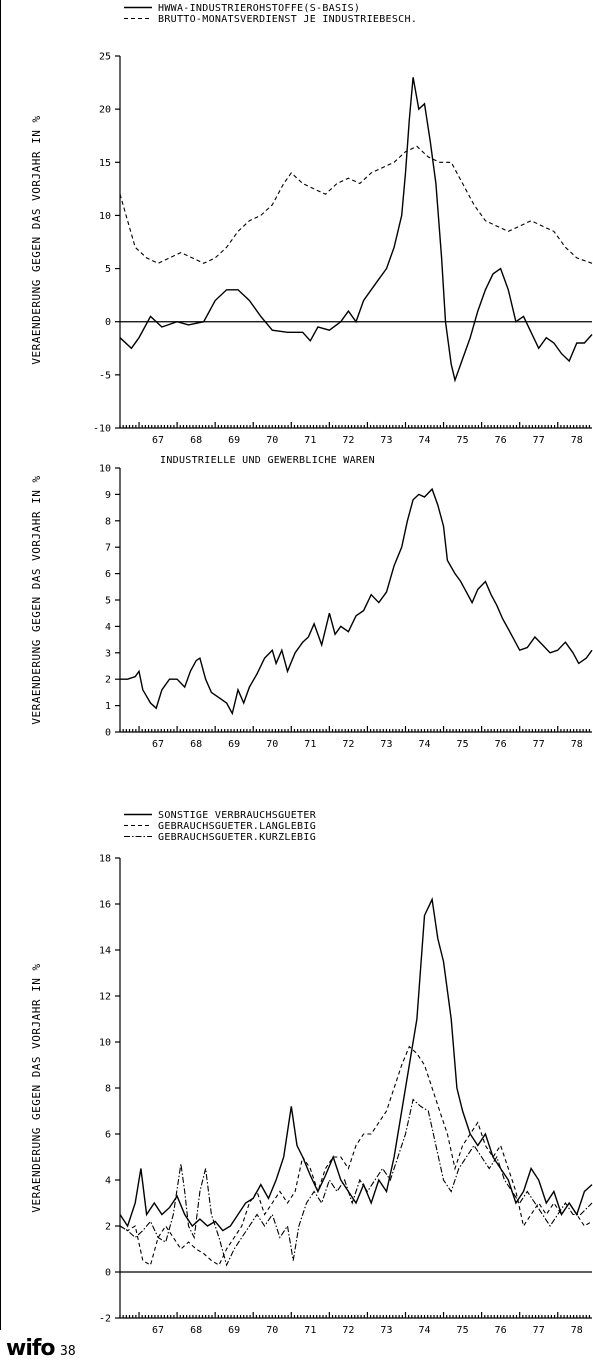 The height and width of the screenshot is (1371, 593). Describe the element at coordinates (105, 375) in the screenshot. I see `y-tick-label: -5` at that location.